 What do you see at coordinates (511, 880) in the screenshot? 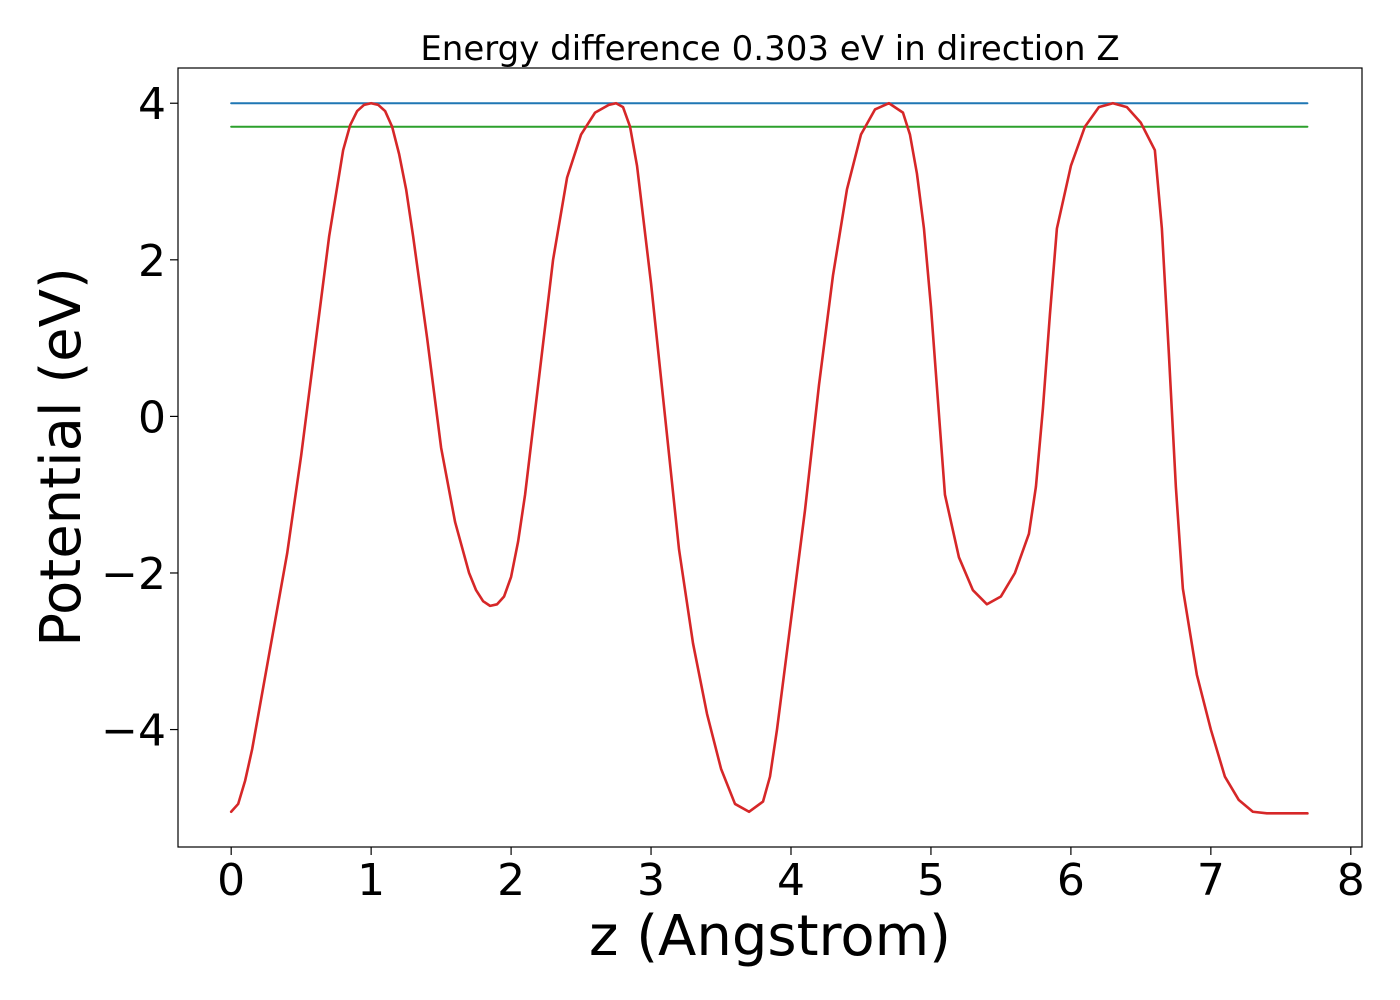
I see `x-tick-label: 2` at bounding box center [511, 880].